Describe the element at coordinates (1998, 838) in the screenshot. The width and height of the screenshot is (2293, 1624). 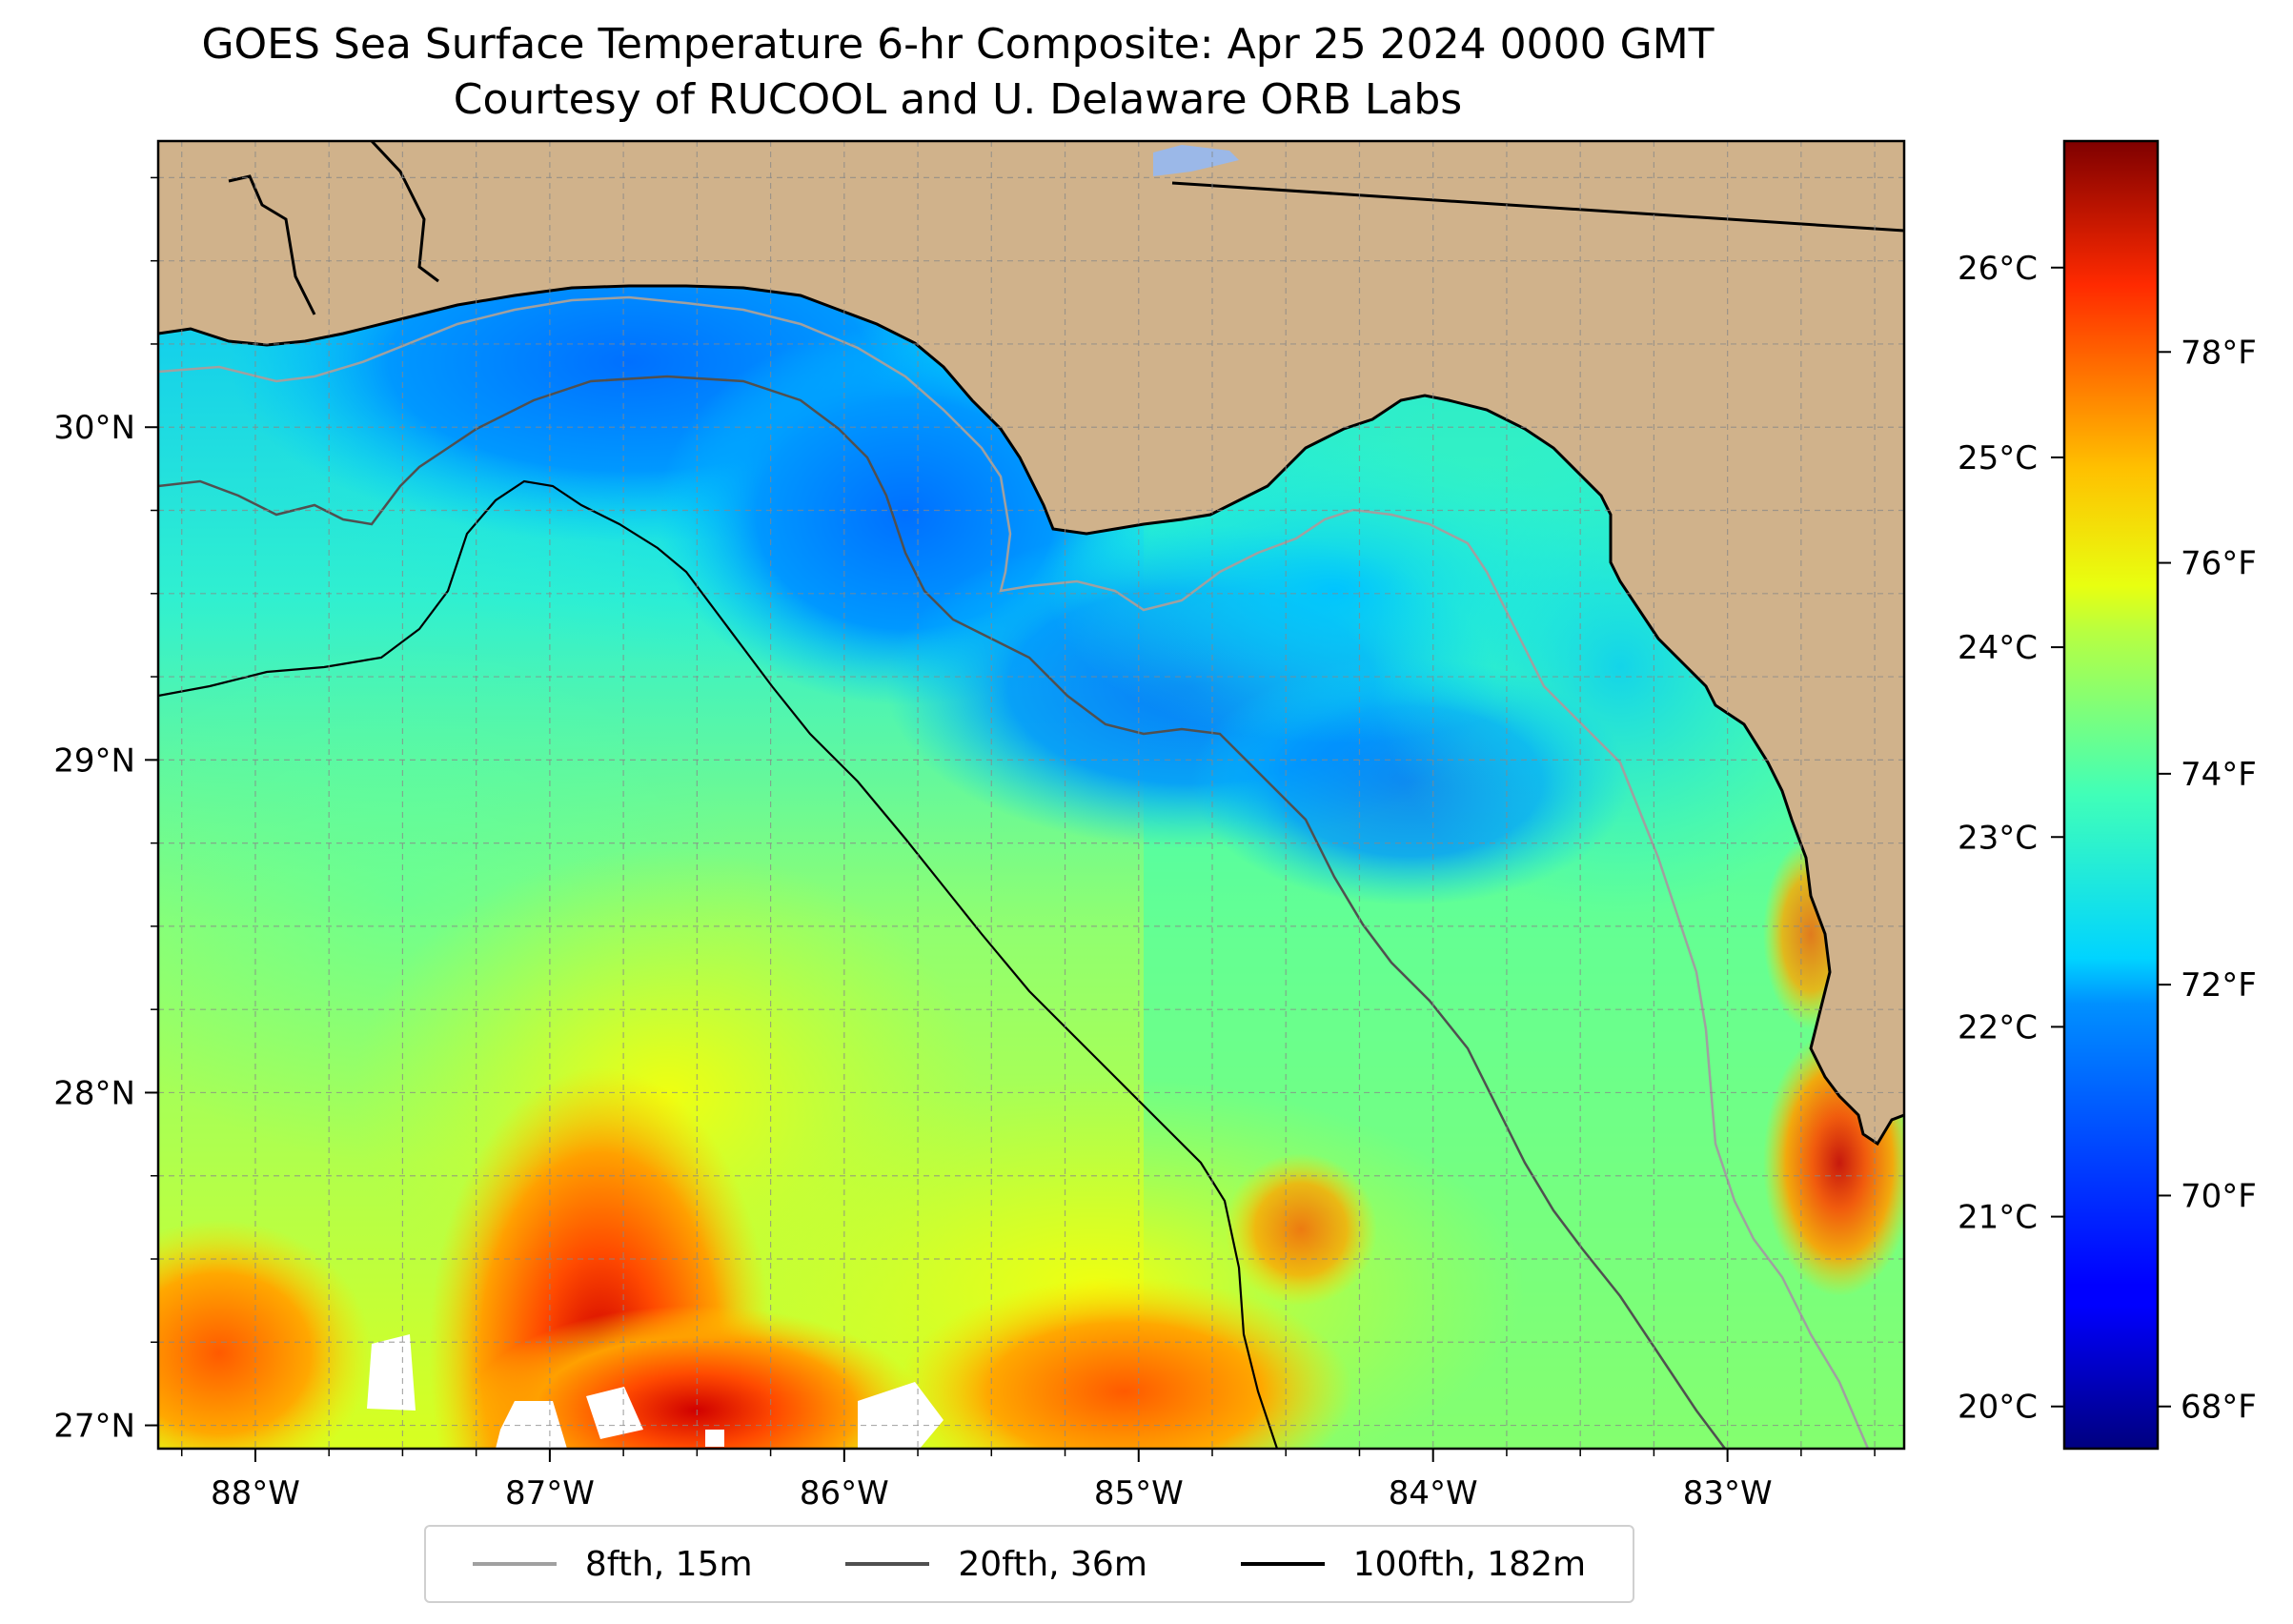
I see `celsius-tick-label: 23°C` at that location.